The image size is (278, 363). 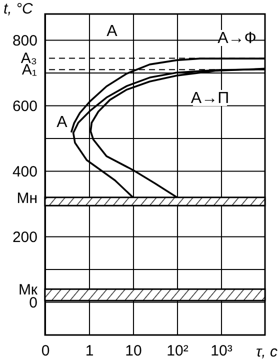 What do you see at coordinates (89, 351) in the screenshot?
I see `x-tick-label: 1` at bounding box center [89, 351].